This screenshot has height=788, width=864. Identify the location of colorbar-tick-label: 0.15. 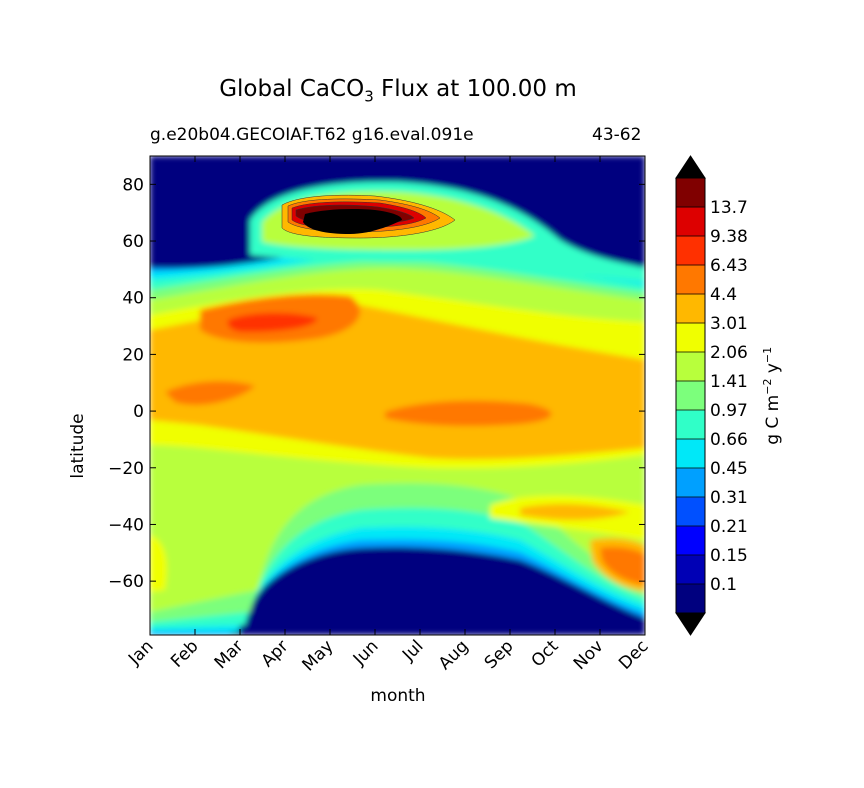
(729, 556).